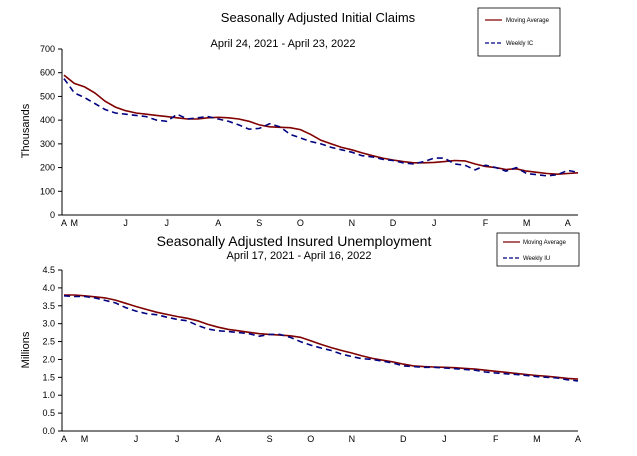 This screenshot has width=637, height=456. What do you see at coordinates (299, 256) in the screenshot?
I see `chart2-subtitle: April 17, 2021 - April 16, 2022` at bounding box center [299, 256].